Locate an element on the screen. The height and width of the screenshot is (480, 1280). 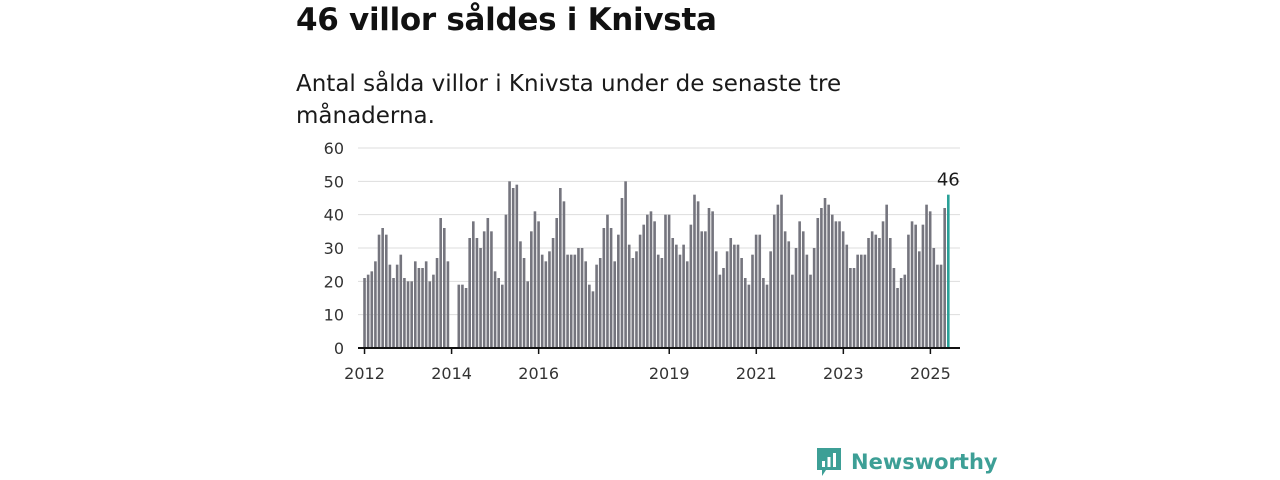
highlighted-bar is located at coordinates (948, 271).